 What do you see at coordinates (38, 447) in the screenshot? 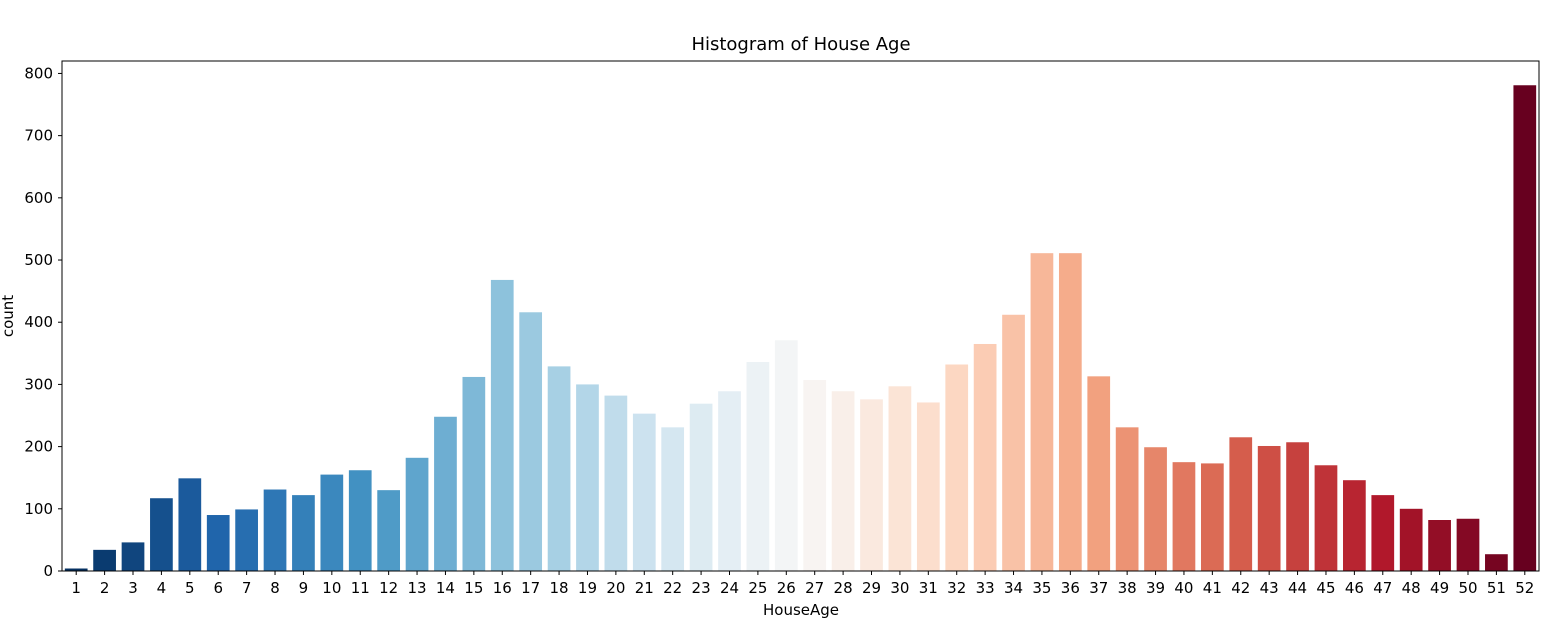
I see `y-tick-label: 200` at bounding box center [38, 447].